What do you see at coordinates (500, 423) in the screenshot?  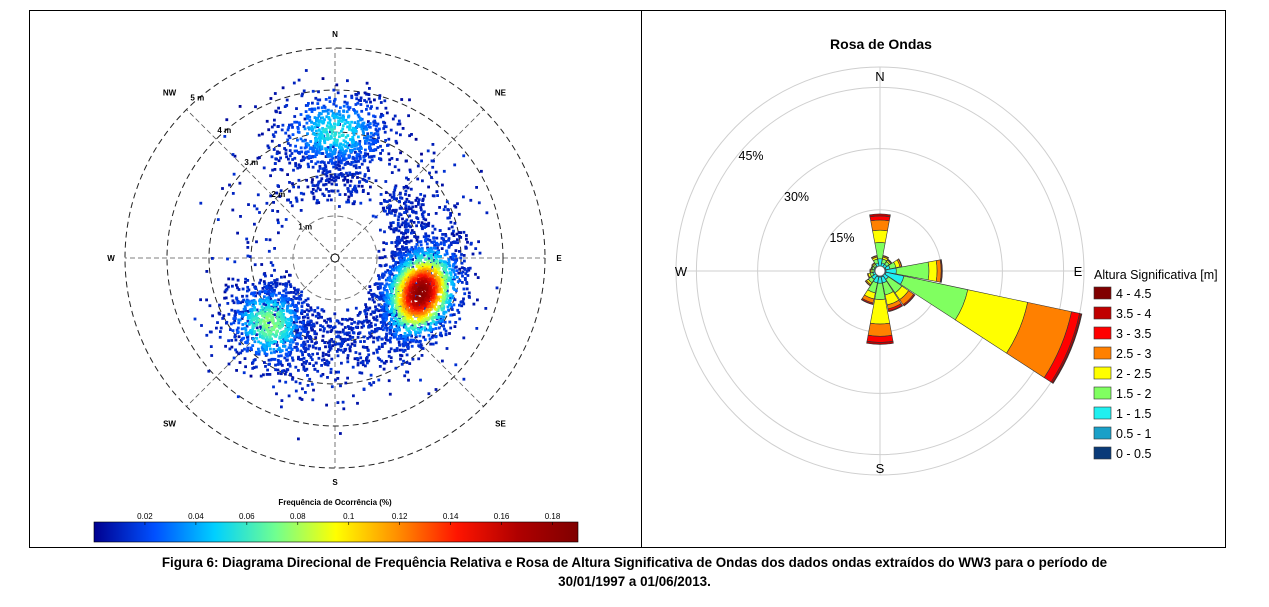 I see `direction-label-SE: SE` at bounding box center [500, 423].